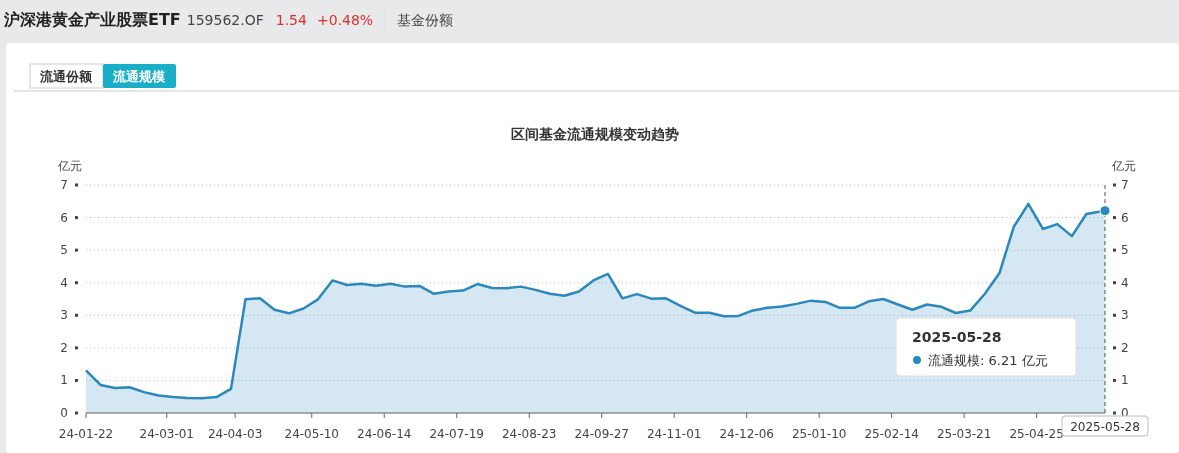 The height and width of the screenshot is (453, 1179). I want to click on y2-tick-label: 7, so click(1125, 185).